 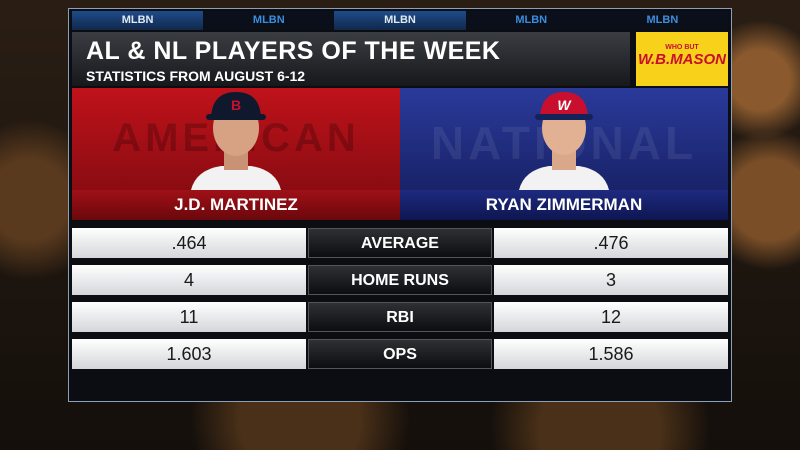 I want to click on stat-row: 1.603 OPS 1.586, so click(x=400, y=354).